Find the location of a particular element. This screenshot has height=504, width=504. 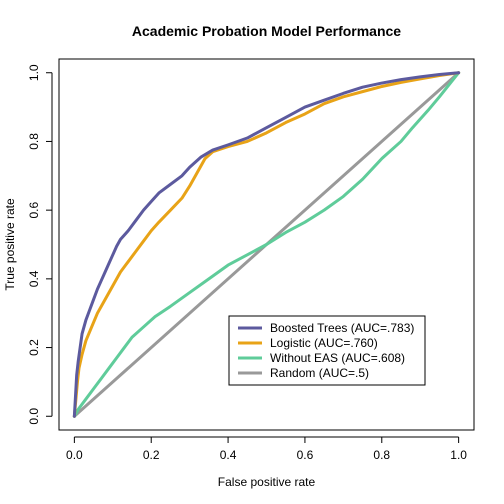

y-tick-label: 0.0 is located at coordinates (34, 416).